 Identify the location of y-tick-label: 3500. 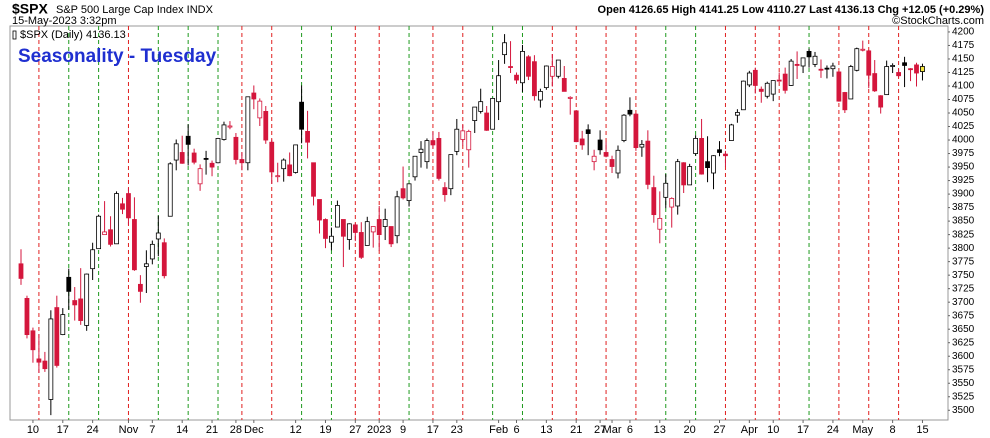
(963, 410).